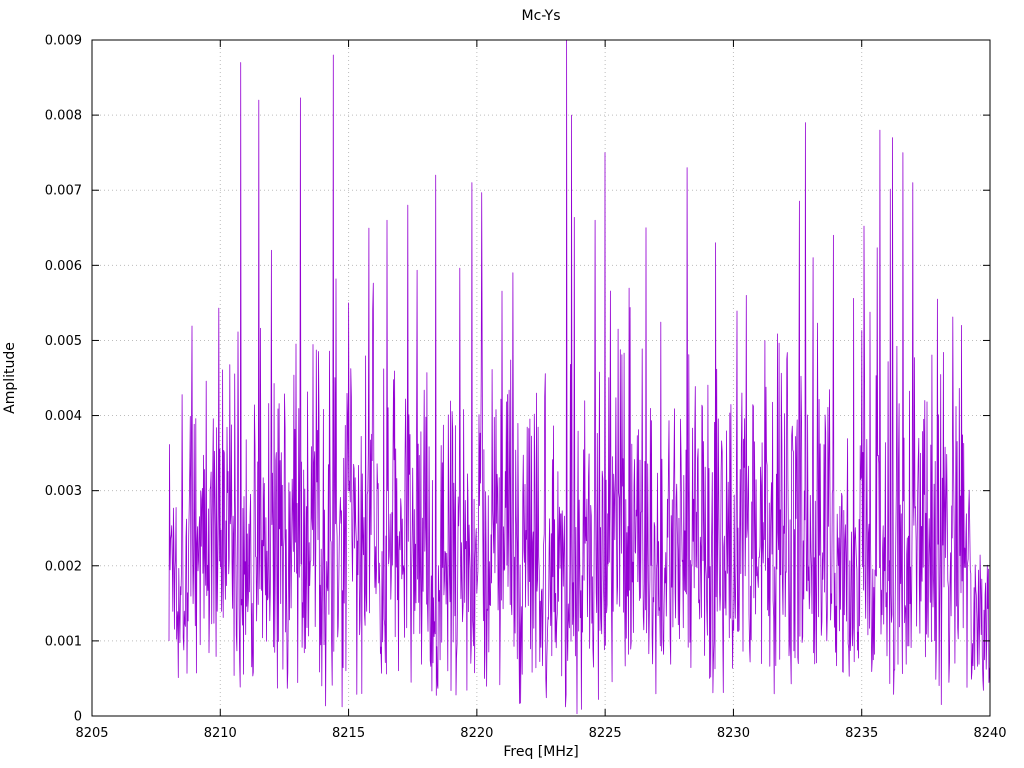  Describe the element at coordinates (10, 378) in the screenshot. I see `y-axis-label: Amplitude` at that location.